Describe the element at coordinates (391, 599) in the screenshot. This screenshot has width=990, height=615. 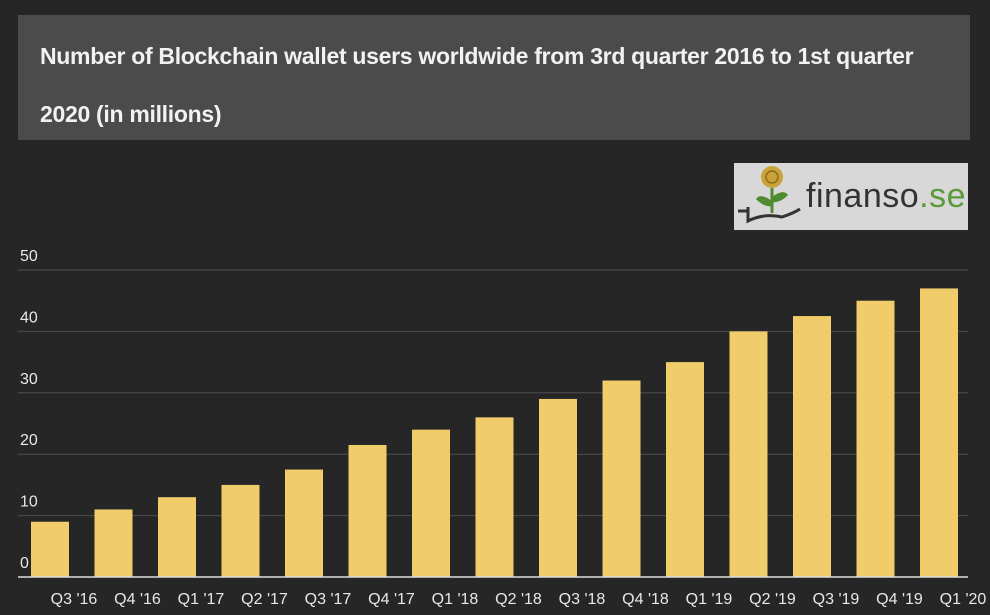
I see `x-tick-label: Q4 '17` at that location.